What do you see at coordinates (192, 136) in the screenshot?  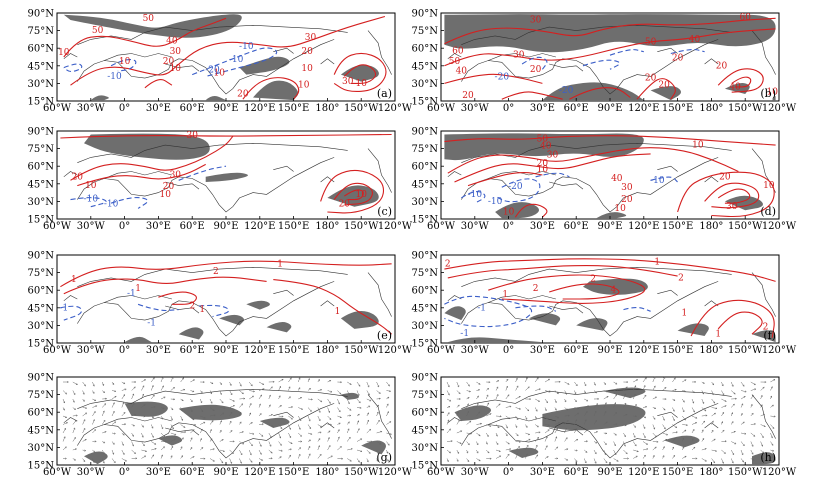 I see `contour-label: 30` at bounding box center [192, 136].